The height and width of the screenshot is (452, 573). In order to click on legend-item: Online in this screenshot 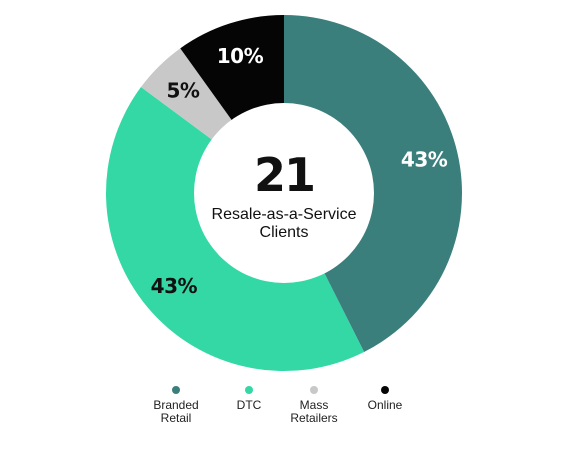, I will do `click(385, 399)`.